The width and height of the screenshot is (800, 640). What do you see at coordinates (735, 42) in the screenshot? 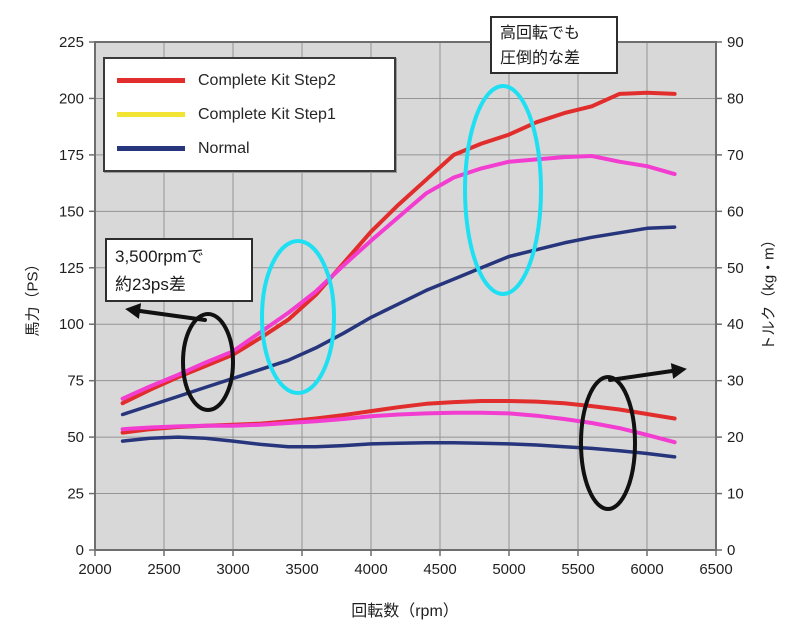
I see `right-axis-tick-label: 90` at bounding box center [735, 42].